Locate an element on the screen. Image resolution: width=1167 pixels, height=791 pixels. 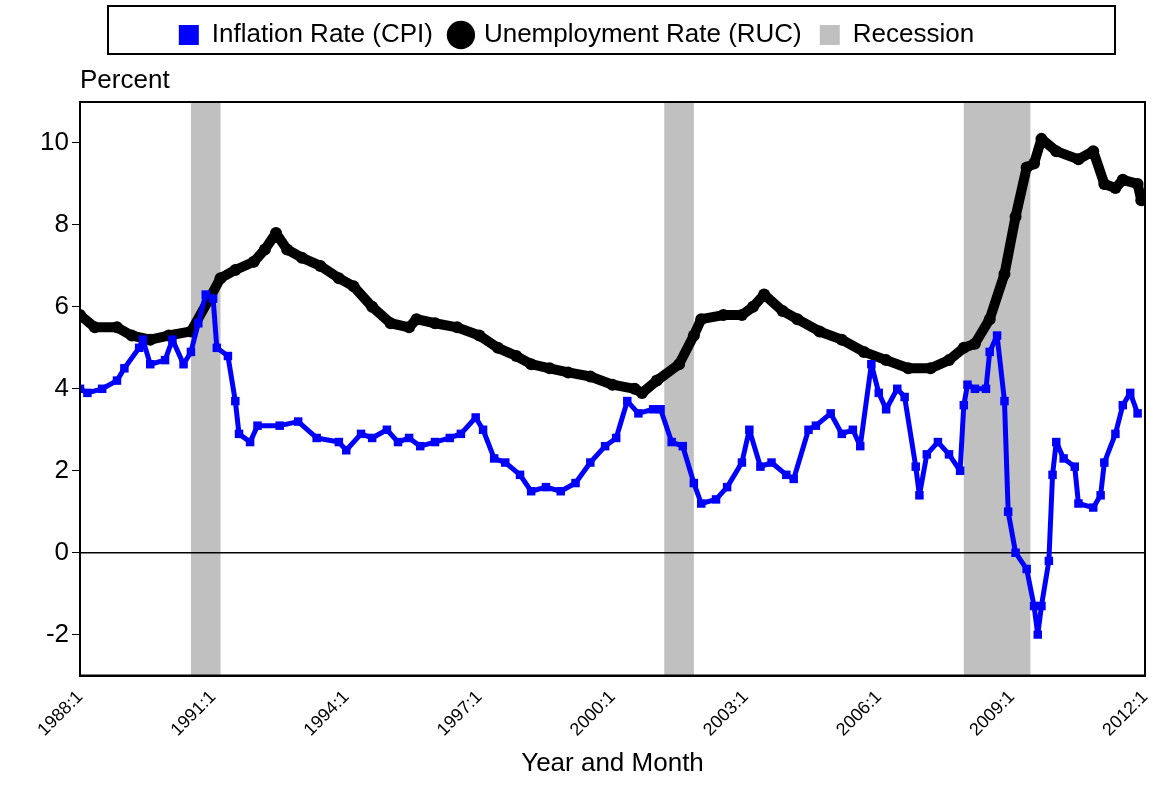
y-tick-label: -2 is located at coordinates (57, 632).